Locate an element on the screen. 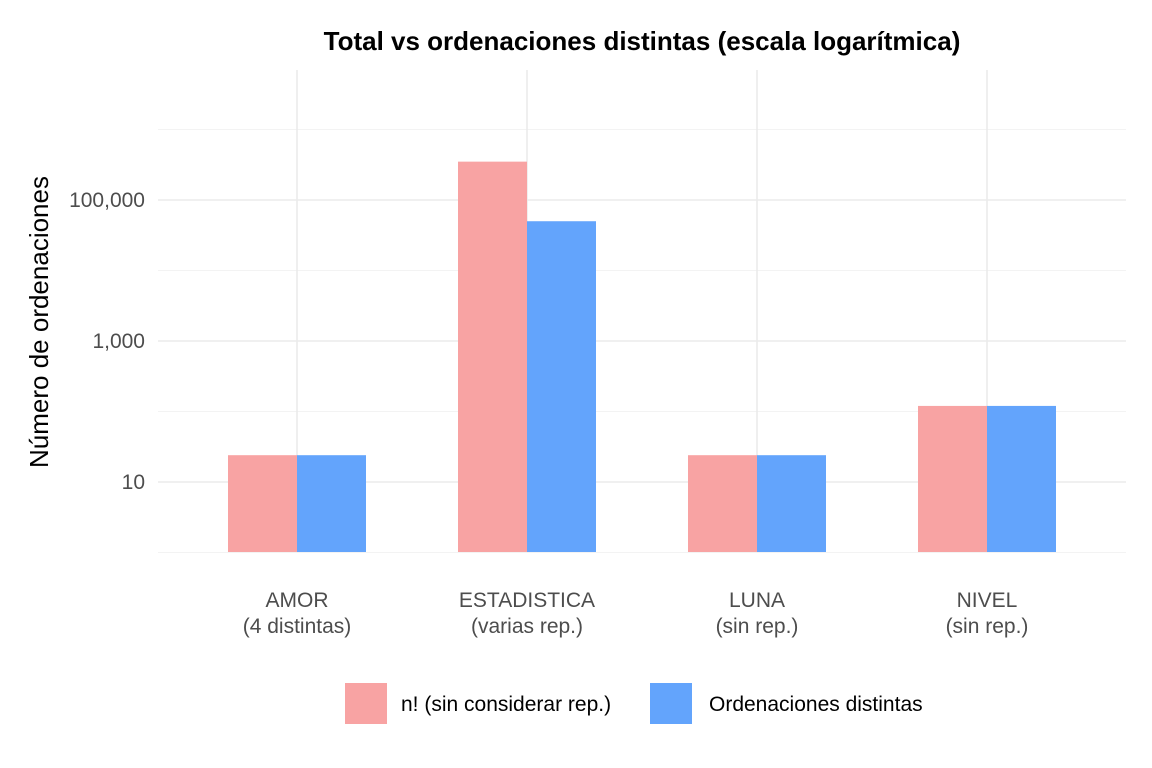 The width and height of the screenshot is (1152, 768). legend-label-total: n! (sin considerar rep.) is located at coordinates (506, 704).